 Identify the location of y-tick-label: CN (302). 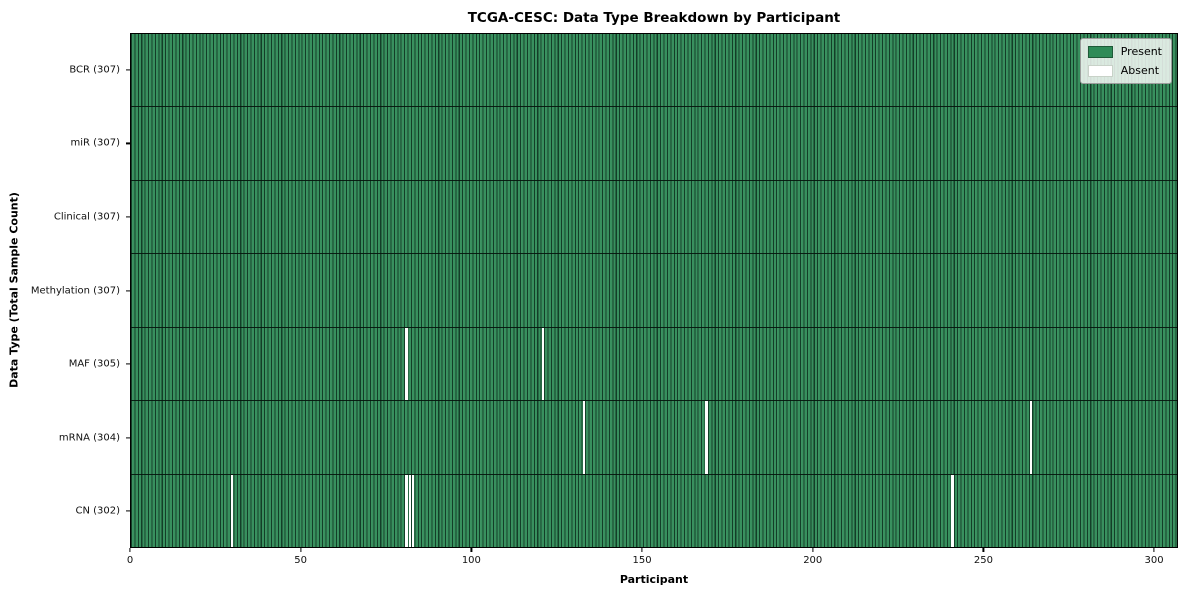
(97, 511).